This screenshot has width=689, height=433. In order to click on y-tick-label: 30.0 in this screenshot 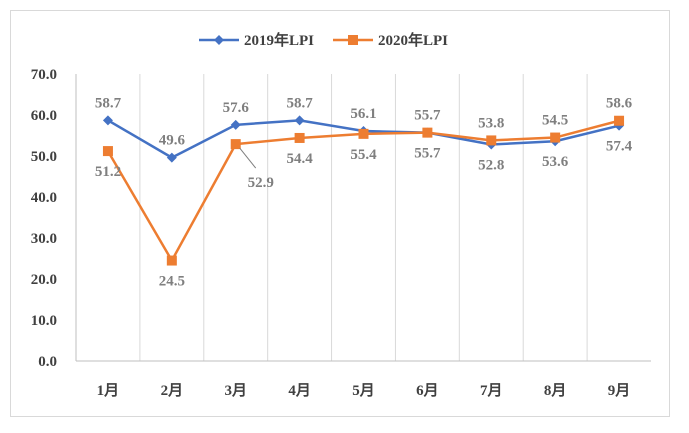, I will do `click(44, 239)`.